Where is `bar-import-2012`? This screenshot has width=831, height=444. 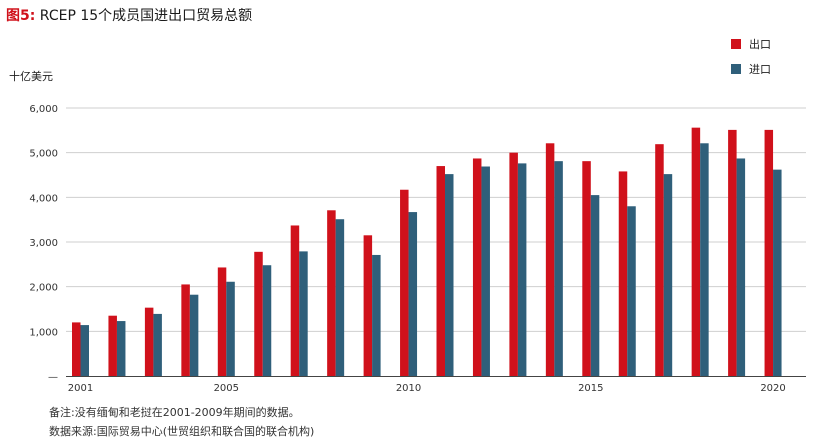
bar-import-2012 is located at coordinates (485, 271).